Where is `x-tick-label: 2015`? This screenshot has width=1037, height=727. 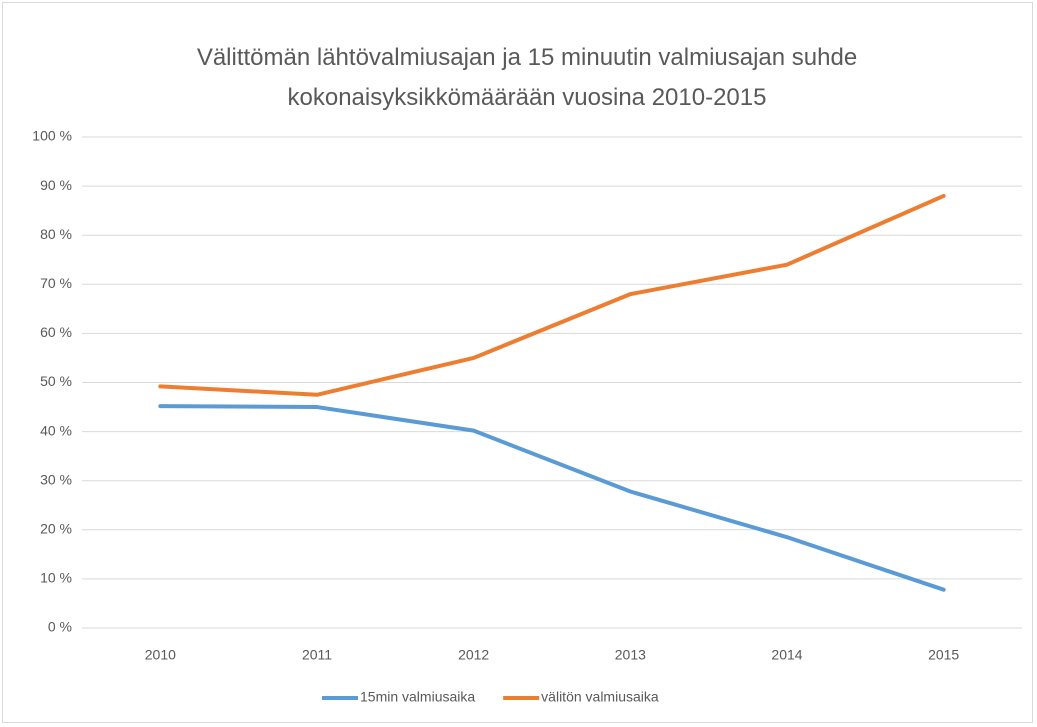
x-tick-label: 2015 is located at coordinates (943, 655).